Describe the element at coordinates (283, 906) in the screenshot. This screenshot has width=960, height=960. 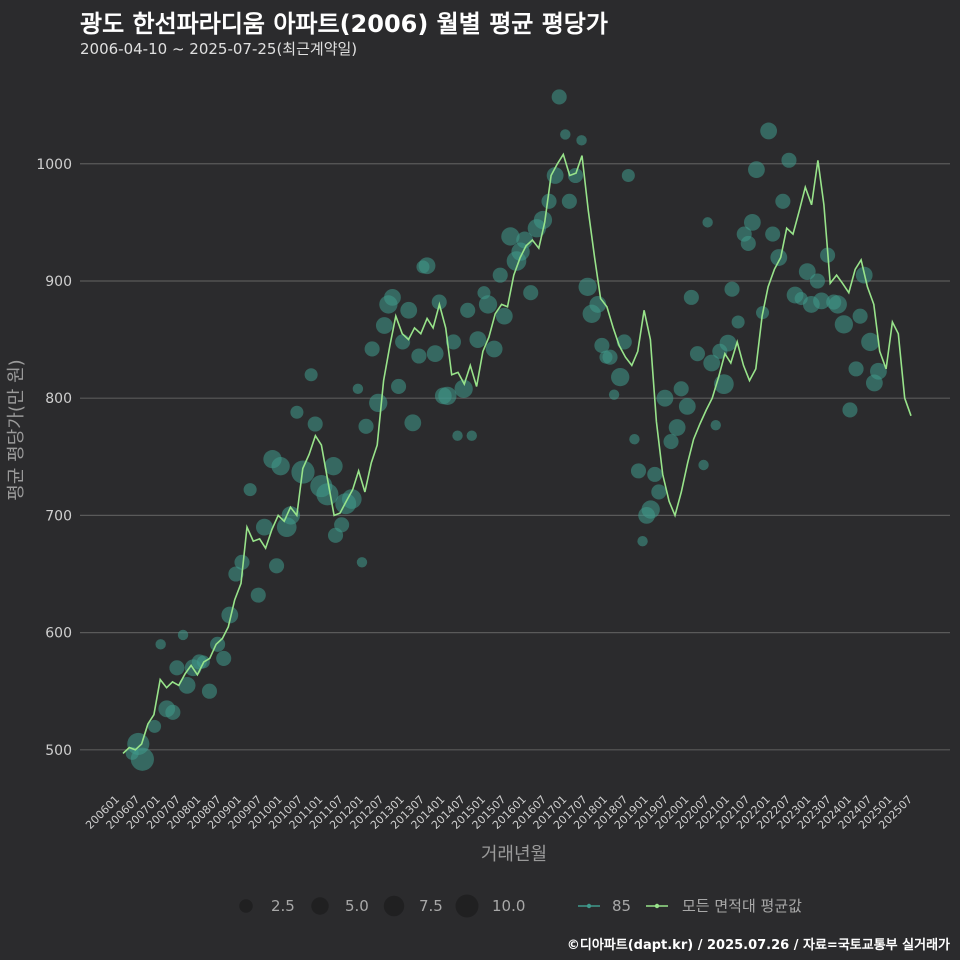
I see `legend-size-label-2.5: 2.5` at that location.